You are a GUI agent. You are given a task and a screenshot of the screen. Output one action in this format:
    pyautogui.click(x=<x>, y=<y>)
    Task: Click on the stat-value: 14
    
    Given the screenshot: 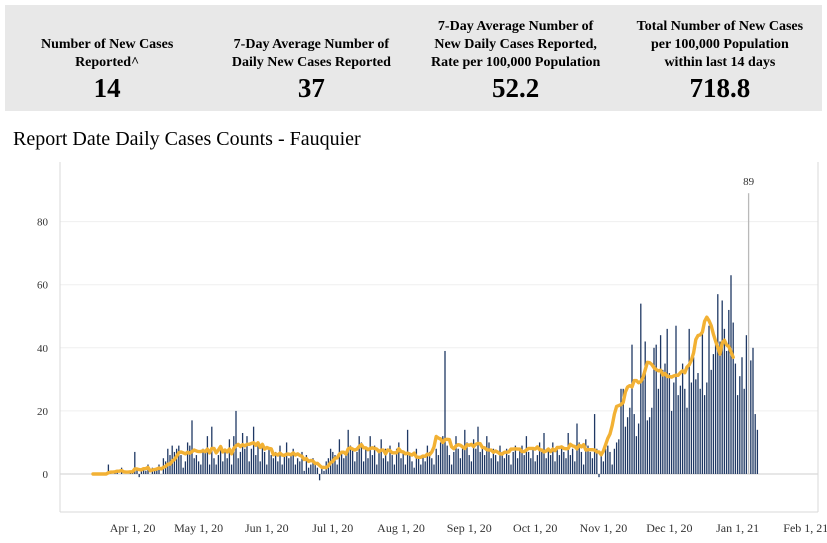 What is the action you would take?
    pyautogui.click(x=107, y=88)
    